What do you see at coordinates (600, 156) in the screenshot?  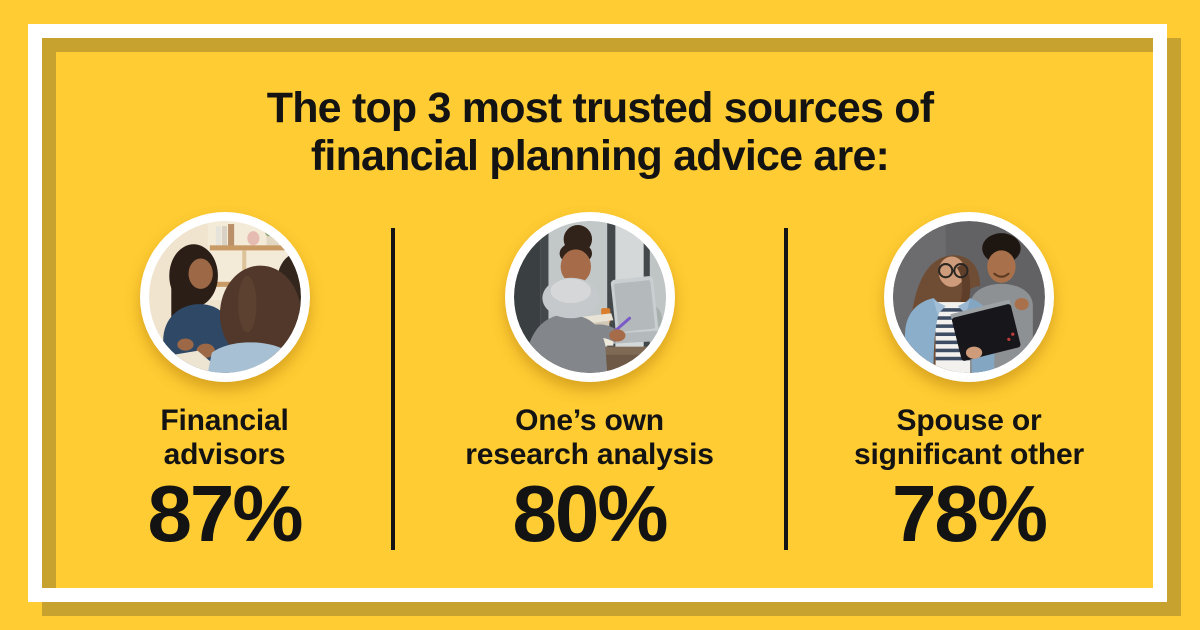 I see `title-line-2: financial planning advice are:` at bounding box center [600, 156].